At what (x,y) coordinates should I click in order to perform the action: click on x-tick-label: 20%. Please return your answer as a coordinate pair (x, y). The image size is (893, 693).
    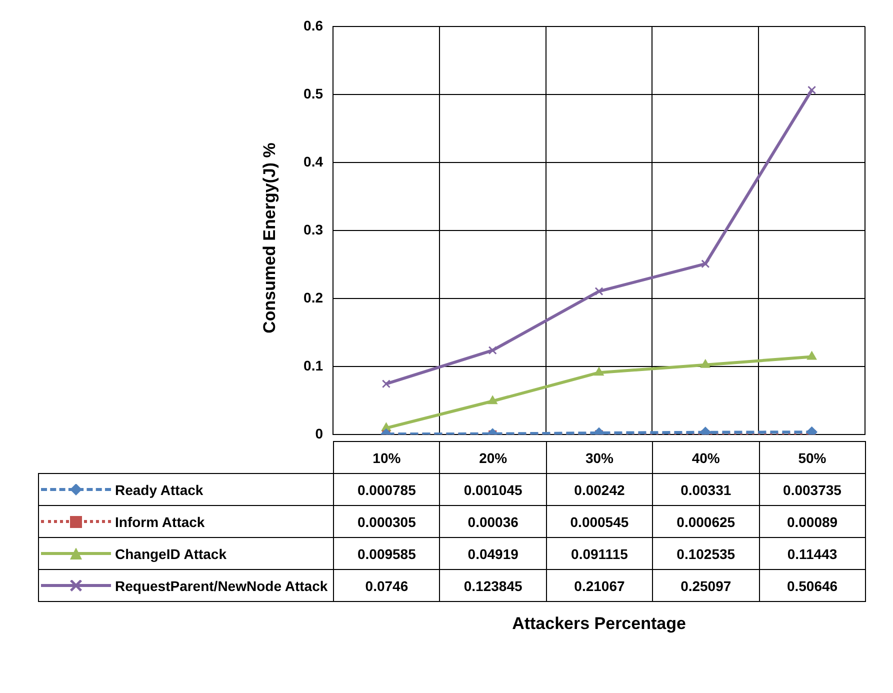
    Looking at the image, I should click on (493, 458).